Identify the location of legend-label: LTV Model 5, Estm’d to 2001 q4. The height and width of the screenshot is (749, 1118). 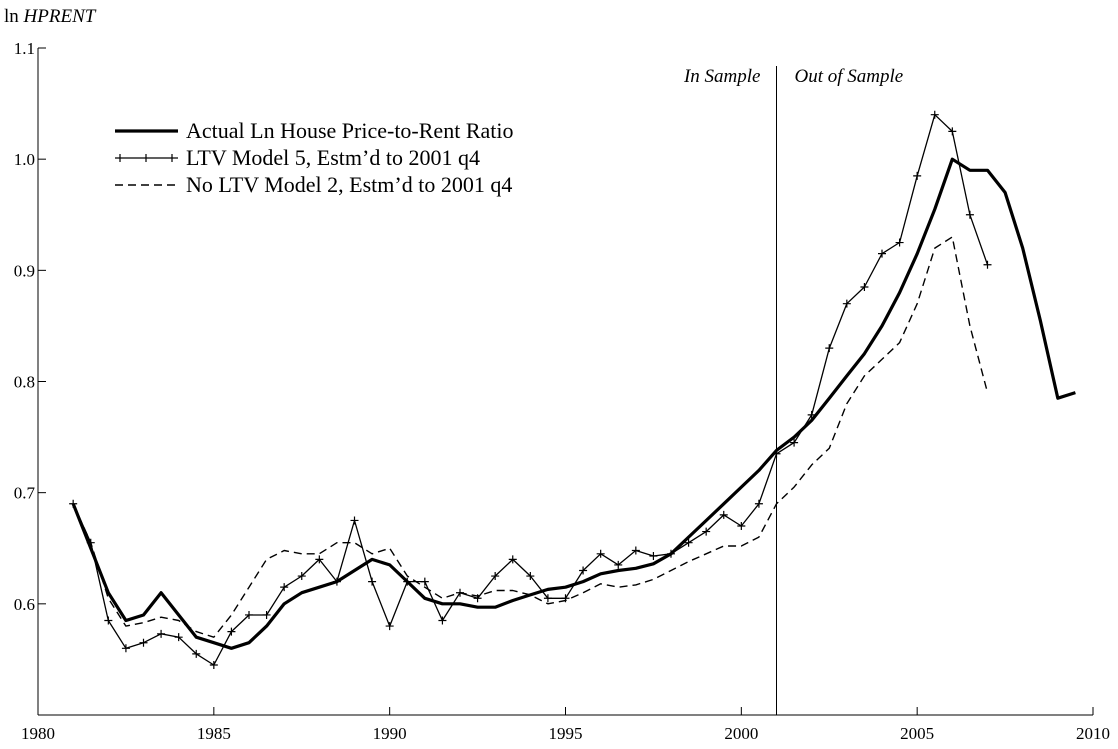
(333, 157).